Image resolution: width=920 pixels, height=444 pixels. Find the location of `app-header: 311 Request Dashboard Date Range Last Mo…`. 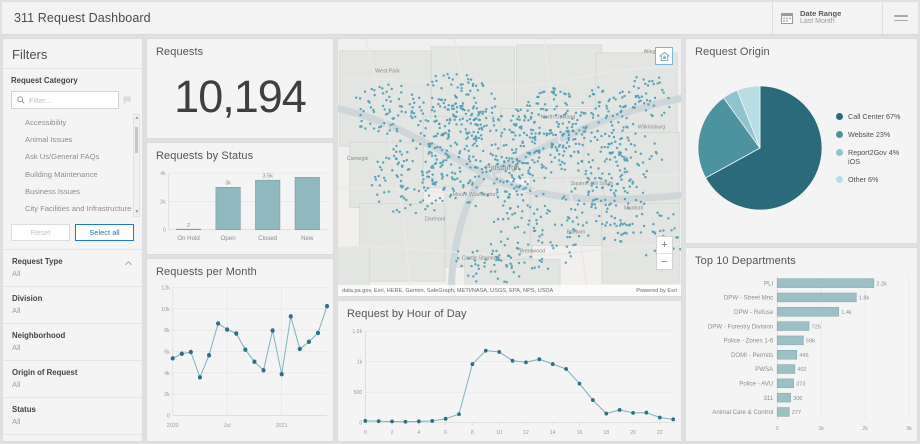

app-header: 311 Request Dashboard Date Range Last Mo… is located at coordinates (460, 18).